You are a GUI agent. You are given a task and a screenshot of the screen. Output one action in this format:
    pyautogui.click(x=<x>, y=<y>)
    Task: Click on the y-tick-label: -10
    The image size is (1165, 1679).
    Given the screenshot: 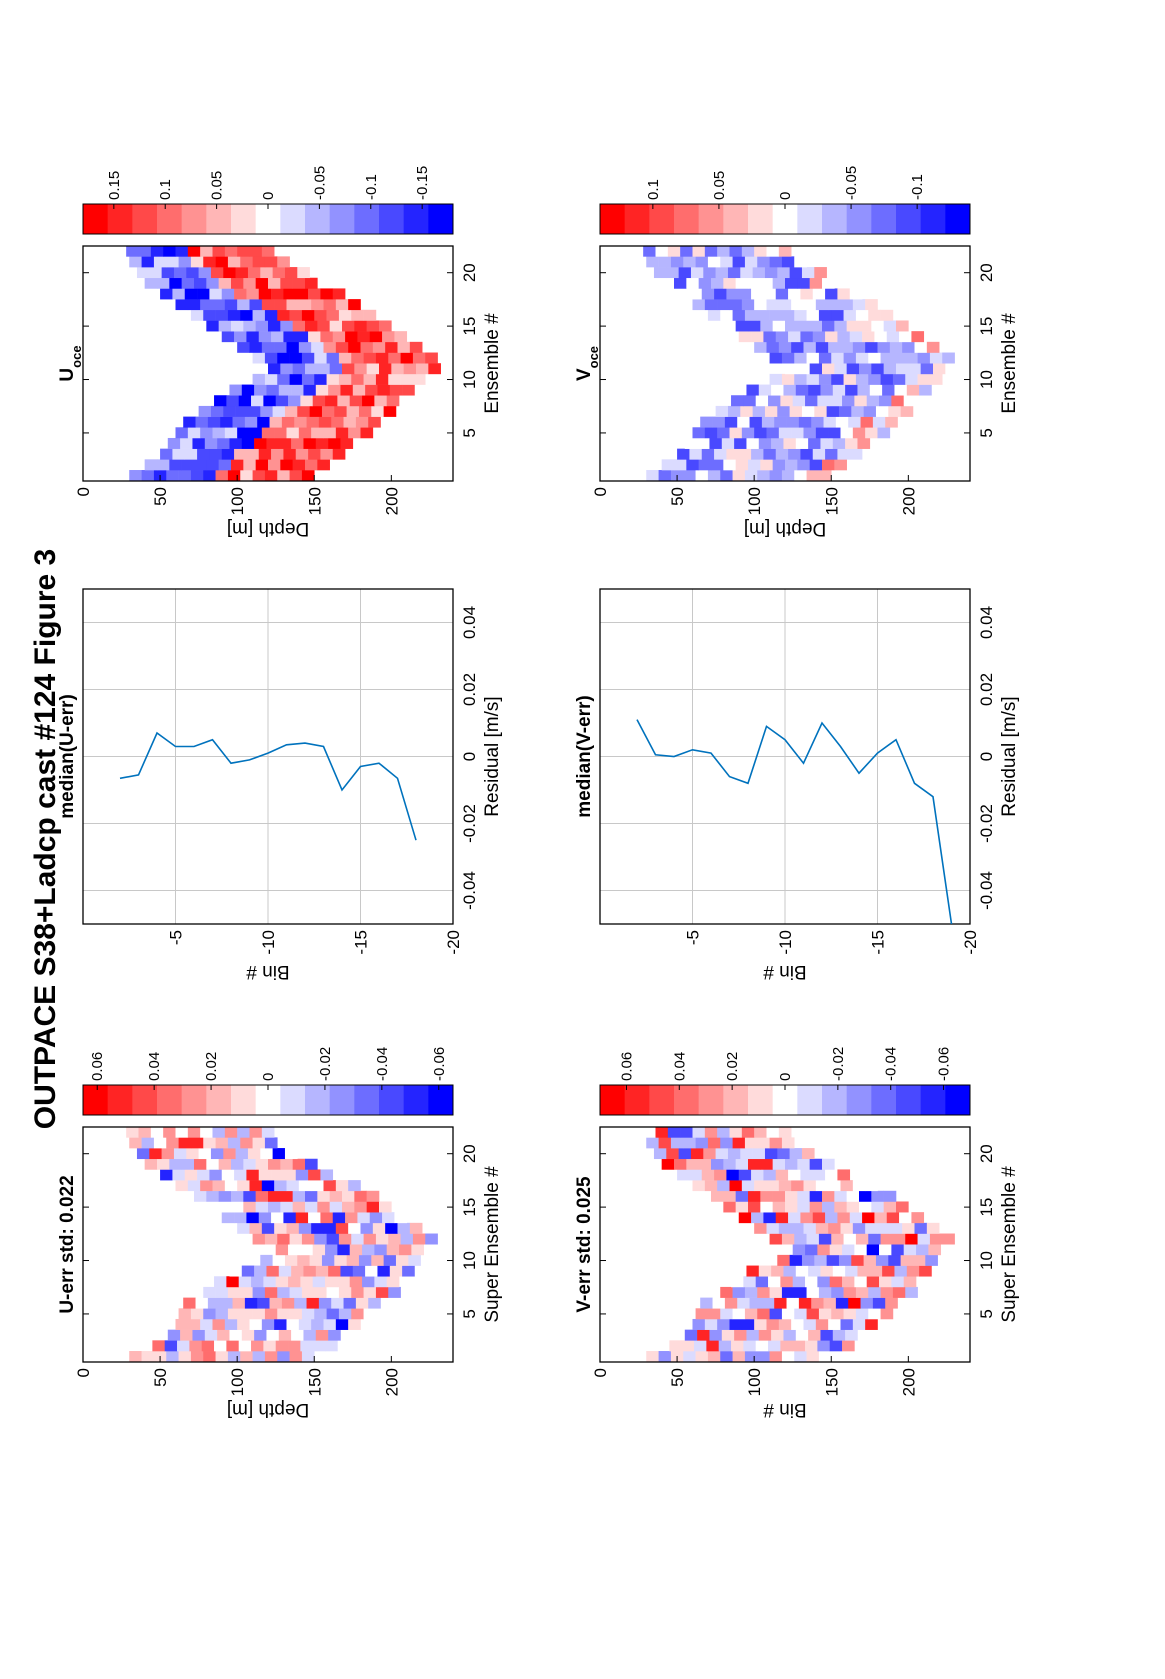 What is the action you would take?
    pyautogui.click(x=785, y=942)
    